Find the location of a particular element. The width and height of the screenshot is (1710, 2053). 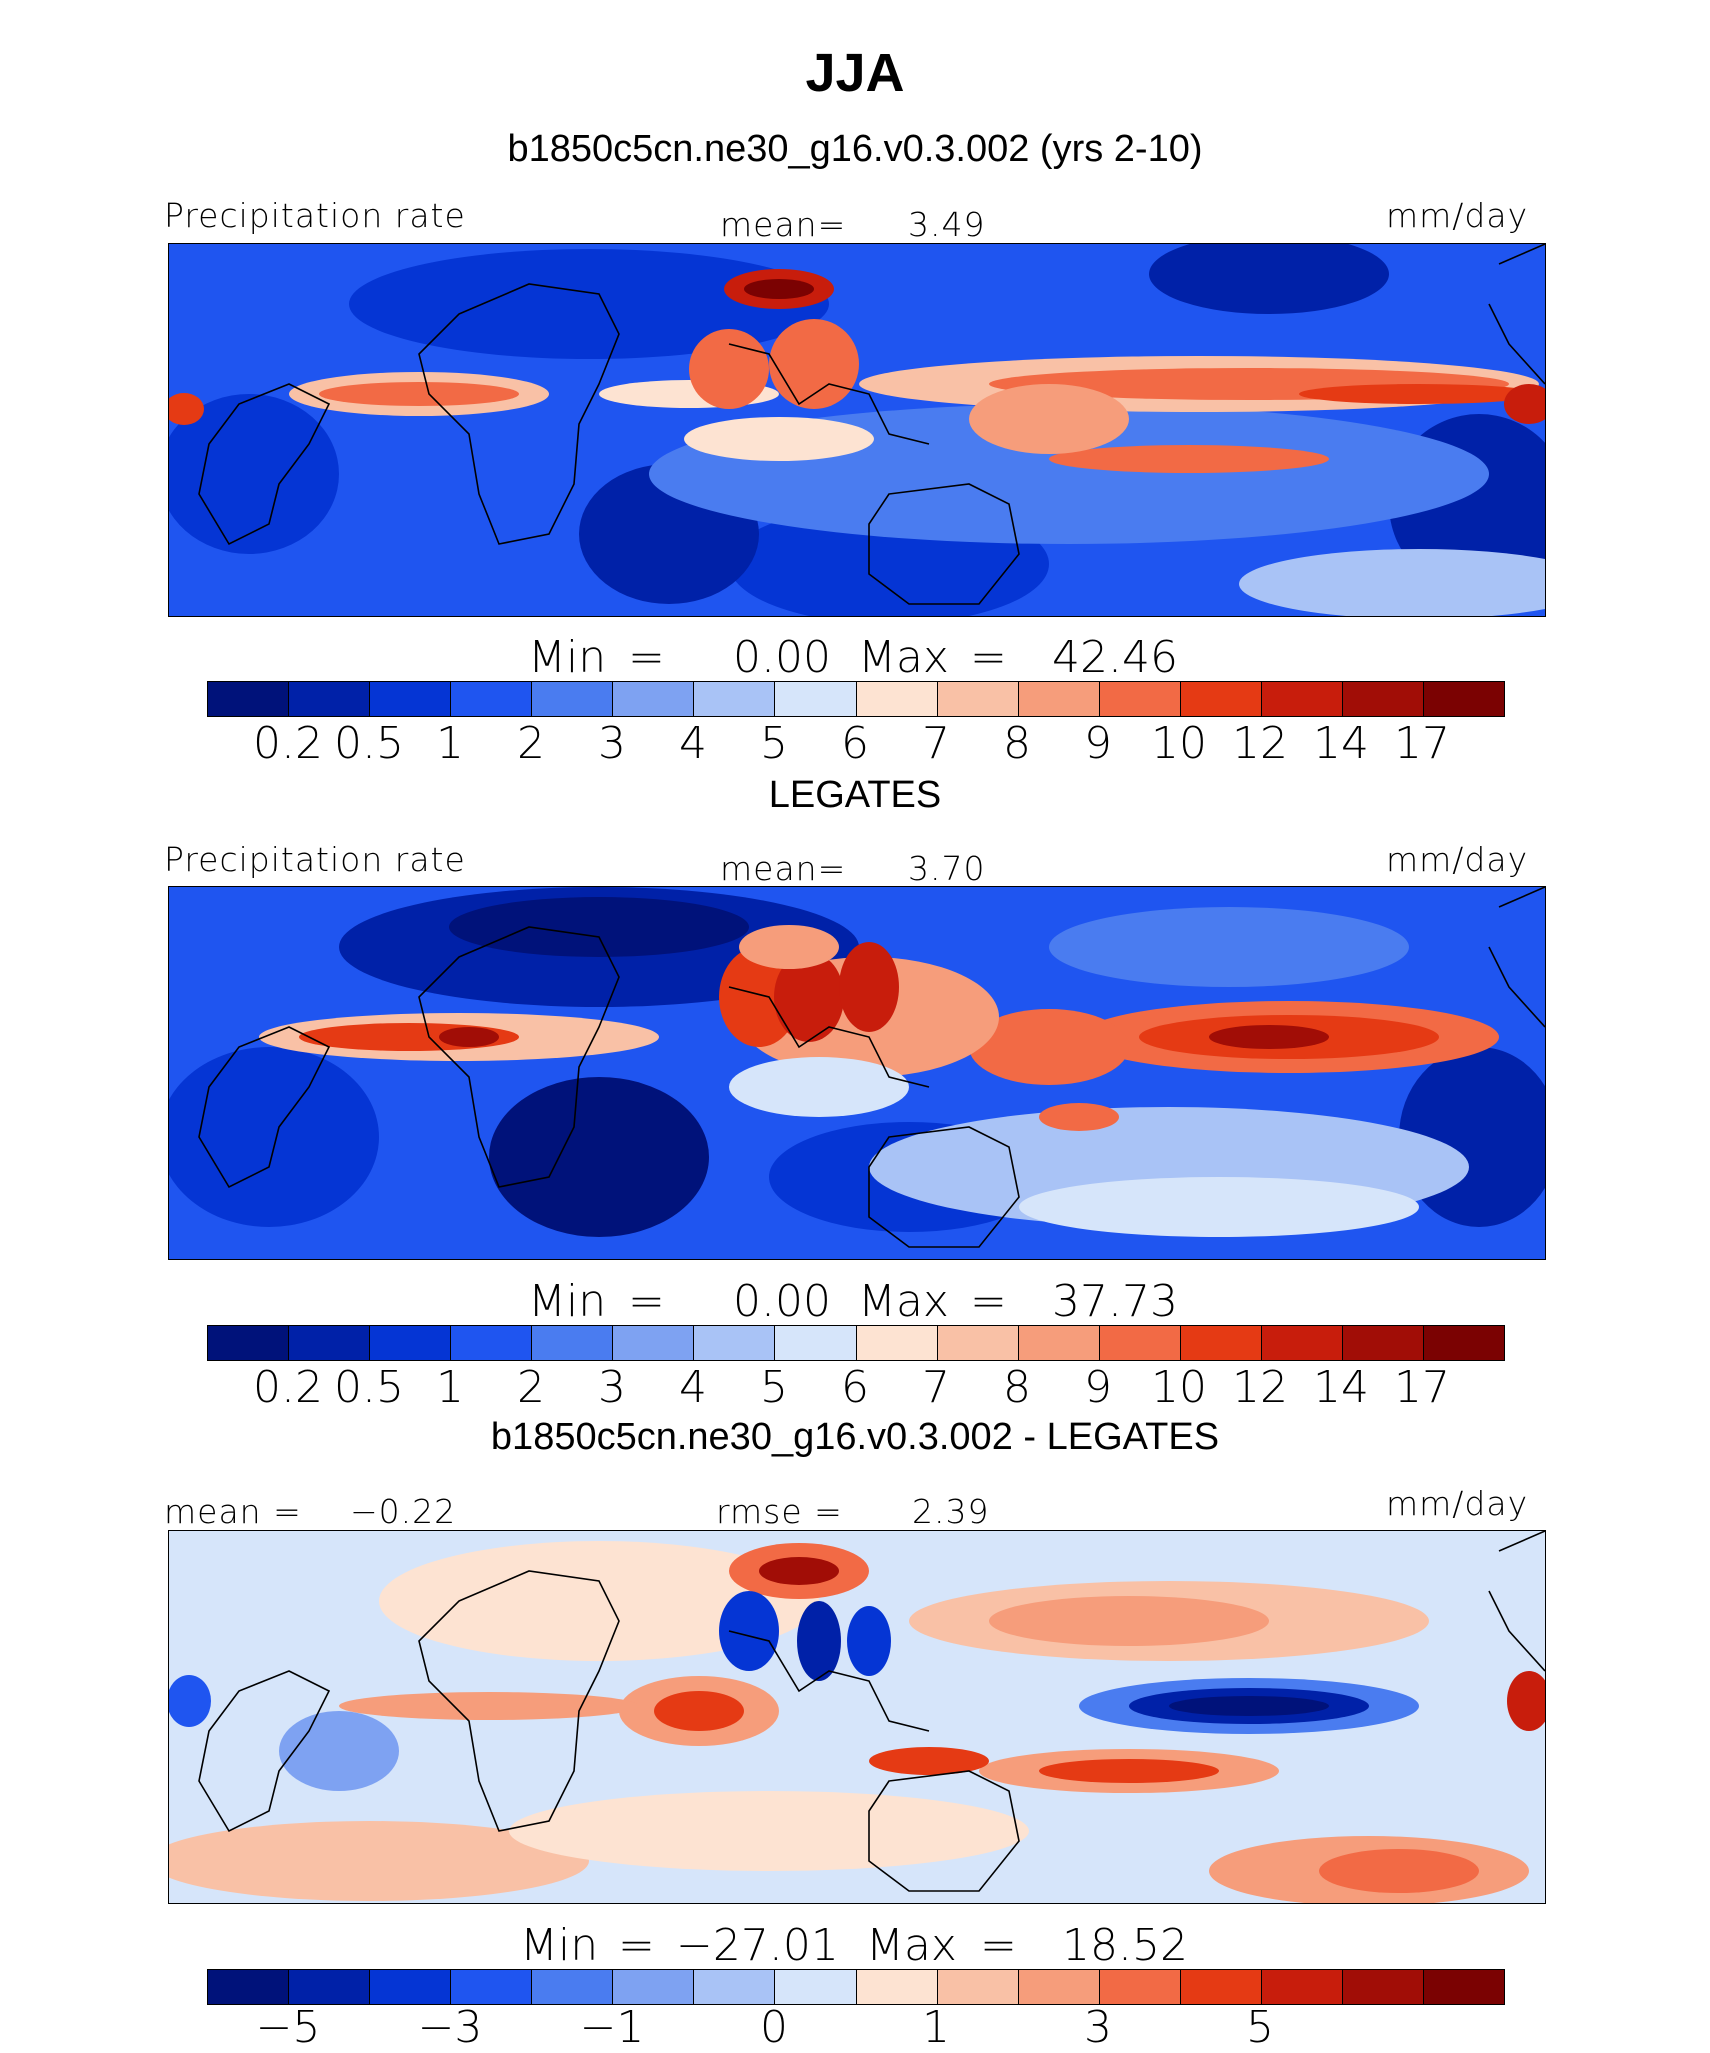

panel-3-mean-label: mean = is located at coordinates (233, 1511).